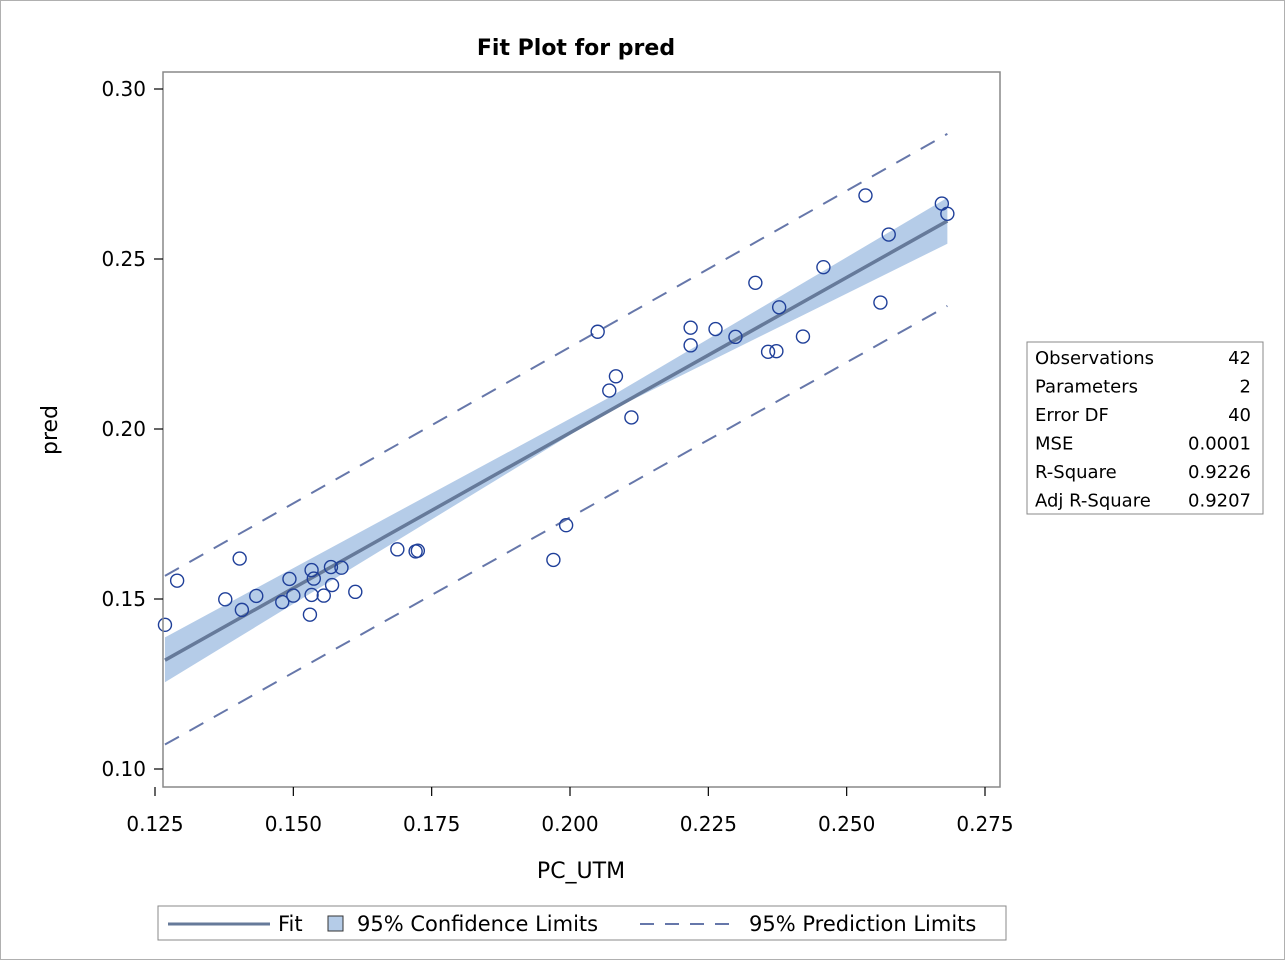  I want to click on stats-value: 0.9207, so click(1219, 501).